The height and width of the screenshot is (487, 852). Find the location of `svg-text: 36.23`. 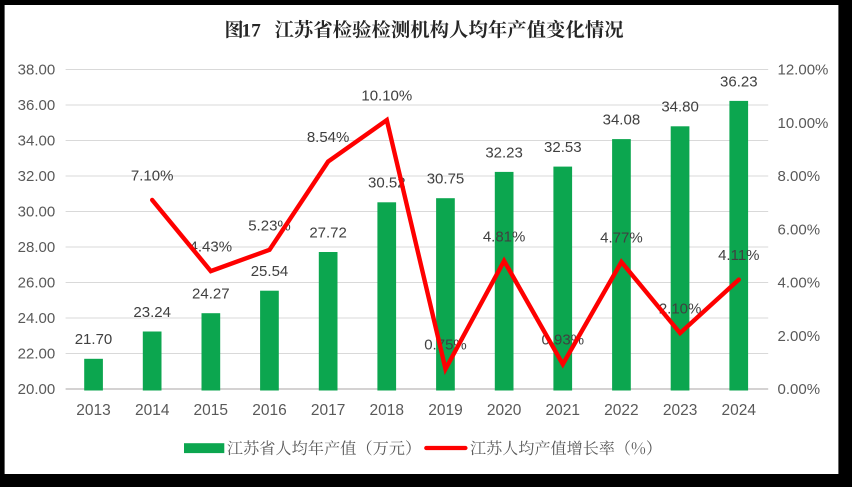

svg-text: 36.23 is located at coordinates (739, 81).